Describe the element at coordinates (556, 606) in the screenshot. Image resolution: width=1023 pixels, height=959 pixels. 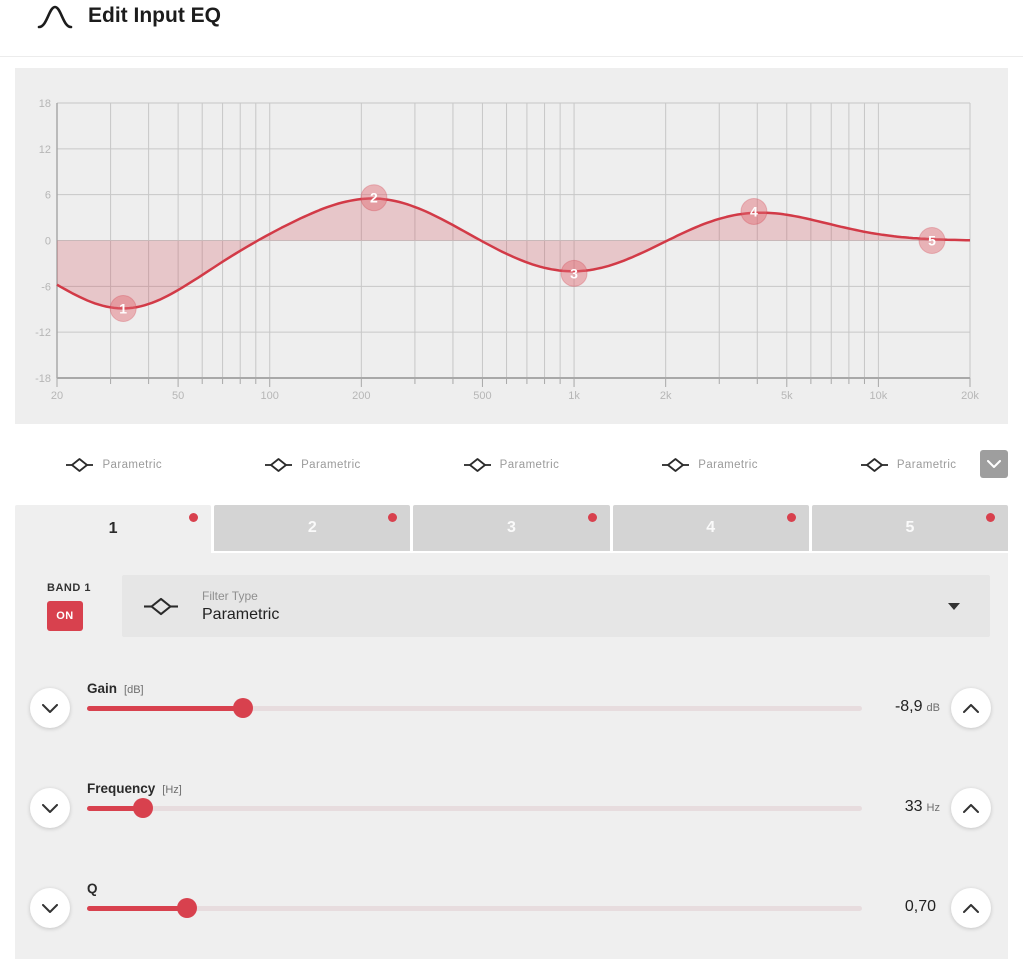
I see `filter-type-dropdown: Filter Type Parametric` at that location.